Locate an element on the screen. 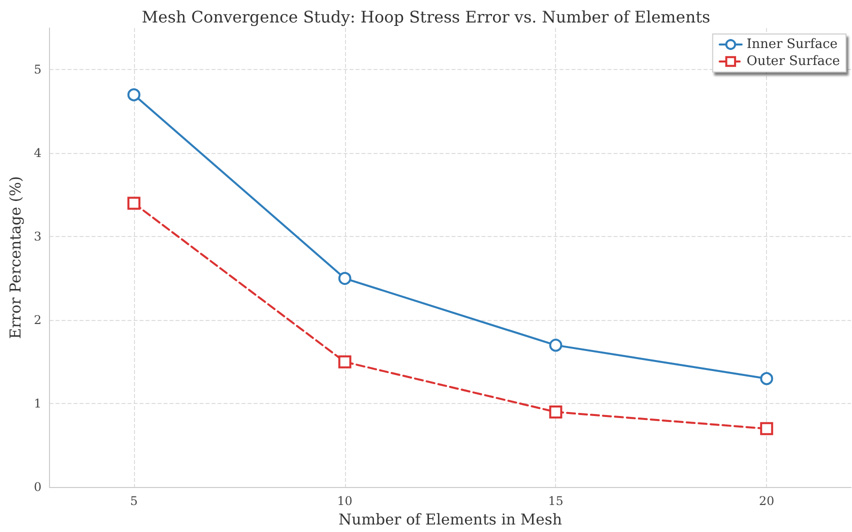  x-tick-label: 10 is located at coordinates (344, 501).